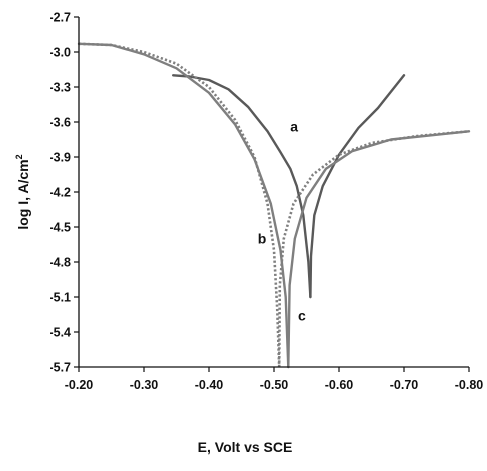  Describe the element at coordinates (404, 385) in the screenshot. I see `x-tick-label: -0.70` at that location.